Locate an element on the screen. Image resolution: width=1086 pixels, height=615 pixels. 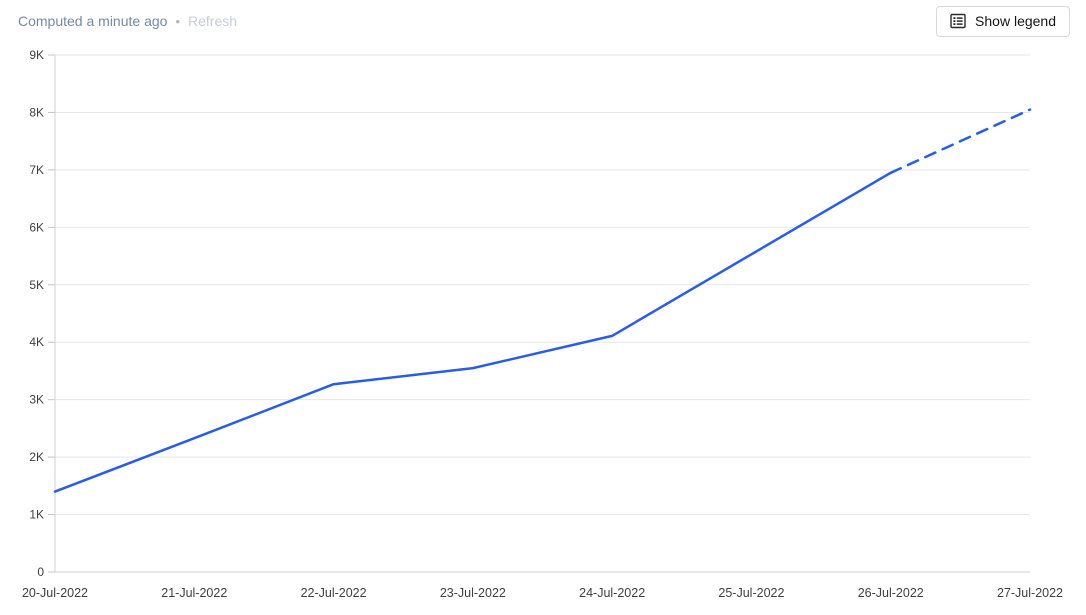
y-axis-label: 9K is located at coordinates (36, 55).